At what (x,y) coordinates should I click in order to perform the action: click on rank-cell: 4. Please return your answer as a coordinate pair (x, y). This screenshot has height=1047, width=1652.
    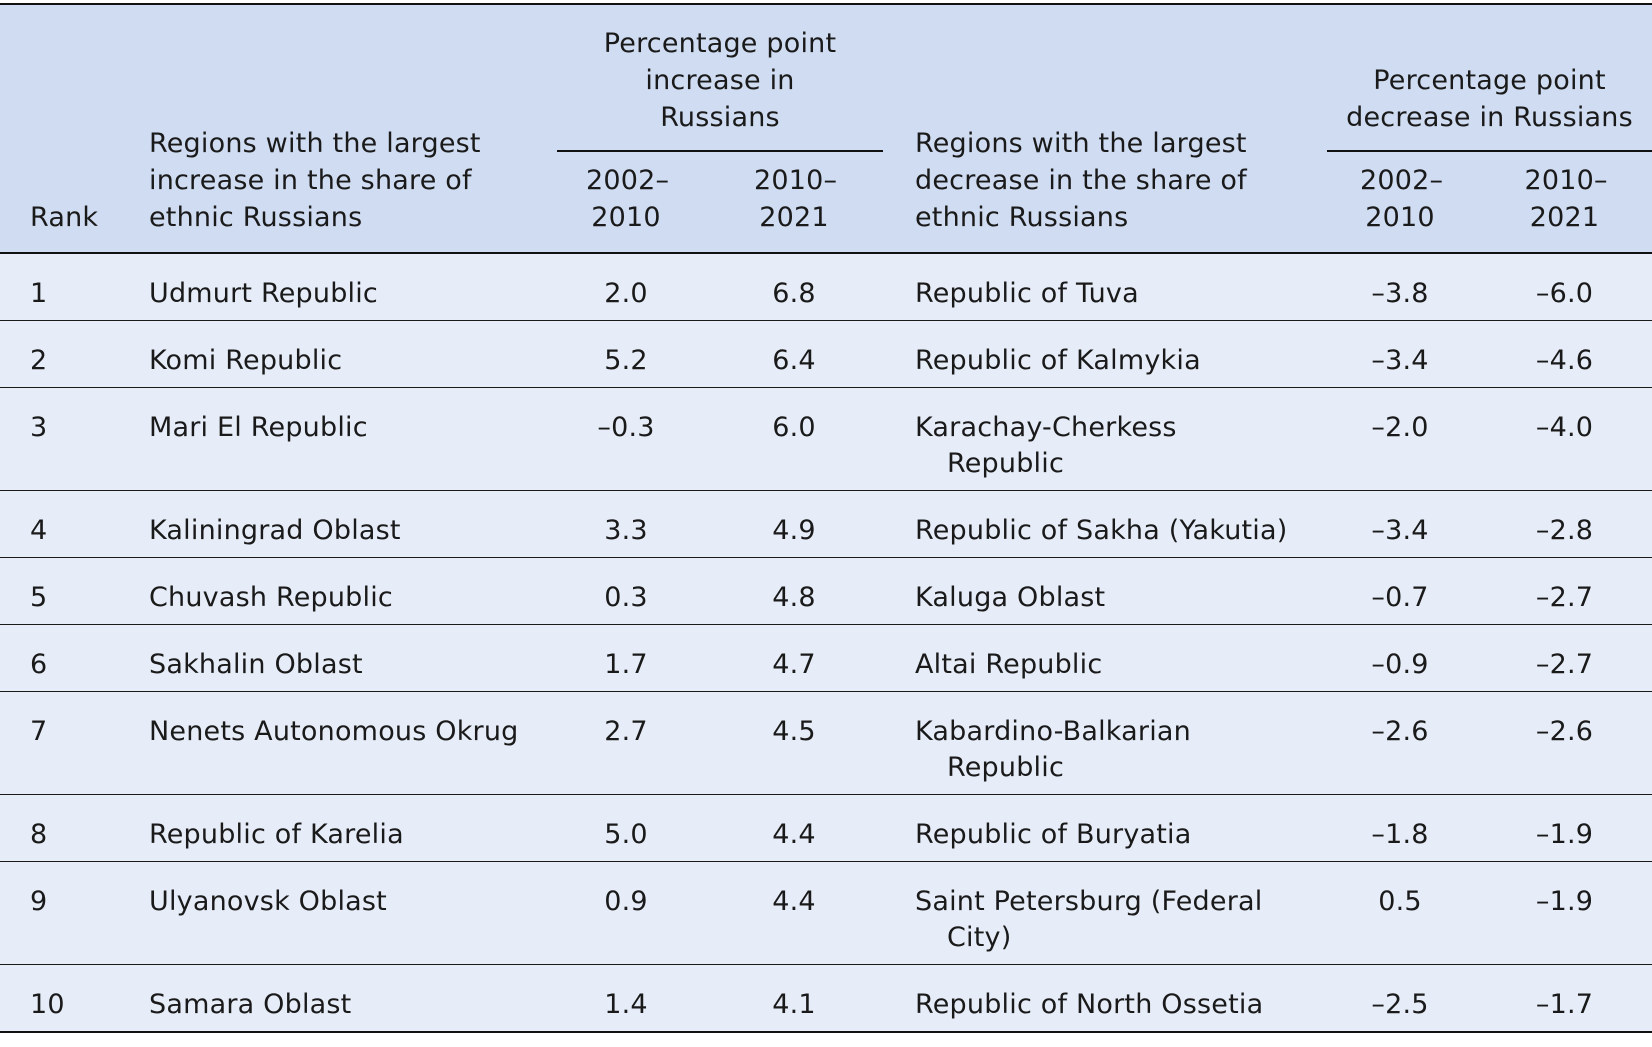
    Looking at the image, I should click on (39, 530).